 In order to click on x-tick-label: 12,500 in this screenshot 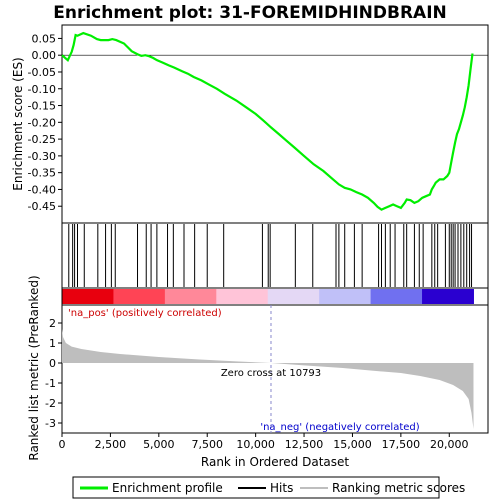, I will do `click(304, 444)`.